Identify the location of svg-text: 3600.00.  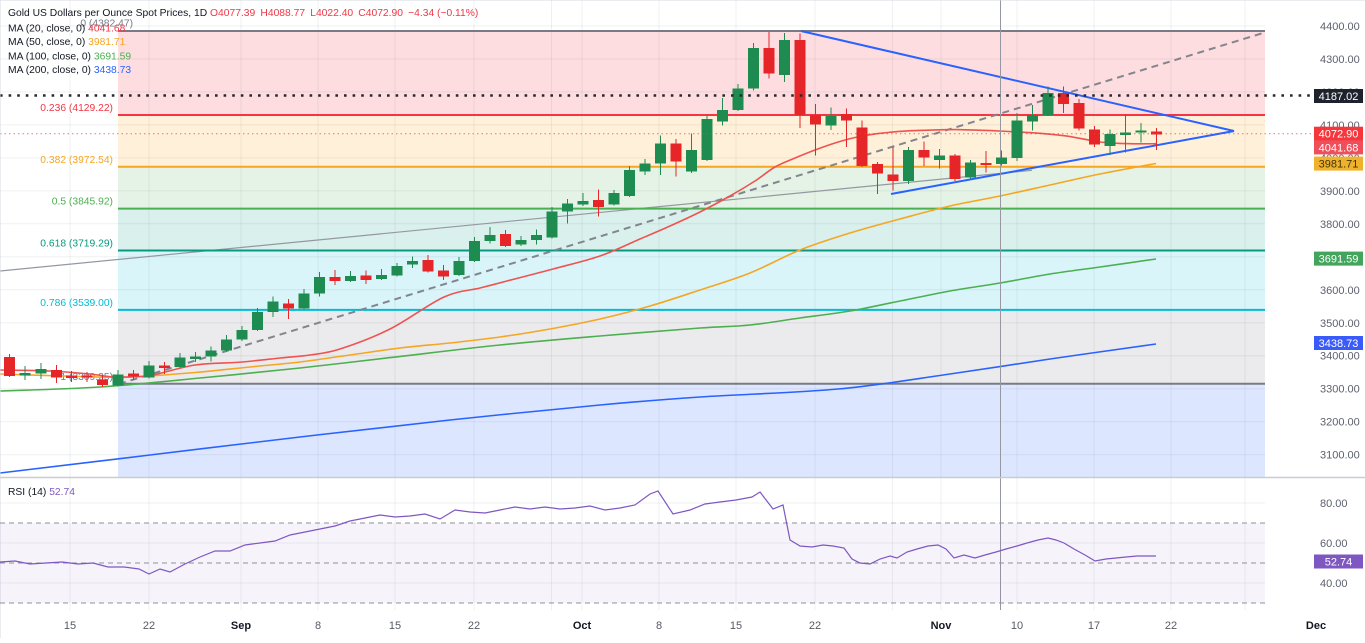
(1340, 291).